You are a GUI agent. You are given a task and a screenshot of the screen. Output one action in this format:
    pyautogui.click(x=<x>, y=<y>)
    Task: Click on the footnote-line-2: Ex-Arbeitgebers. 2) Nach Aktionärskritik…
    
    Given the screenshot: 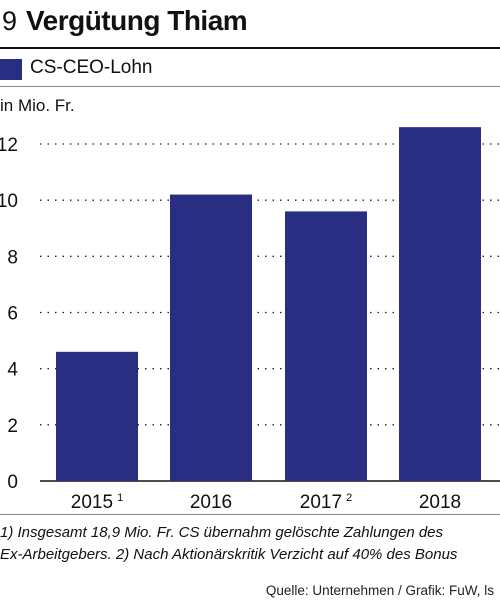 What is the action you would take?
    pyautogui.click(x=229, y=554)
    